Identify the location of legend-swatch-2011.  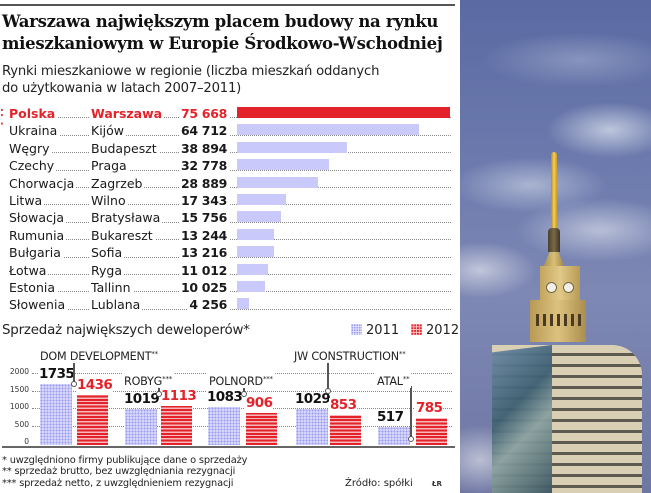
(356, 329).